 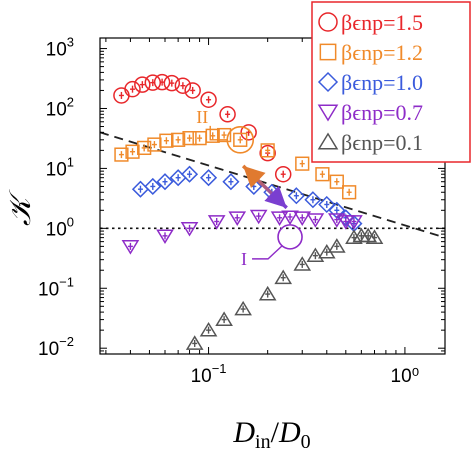 I want to click on y-tick-label: 10¹, so click(x=60, y=167).